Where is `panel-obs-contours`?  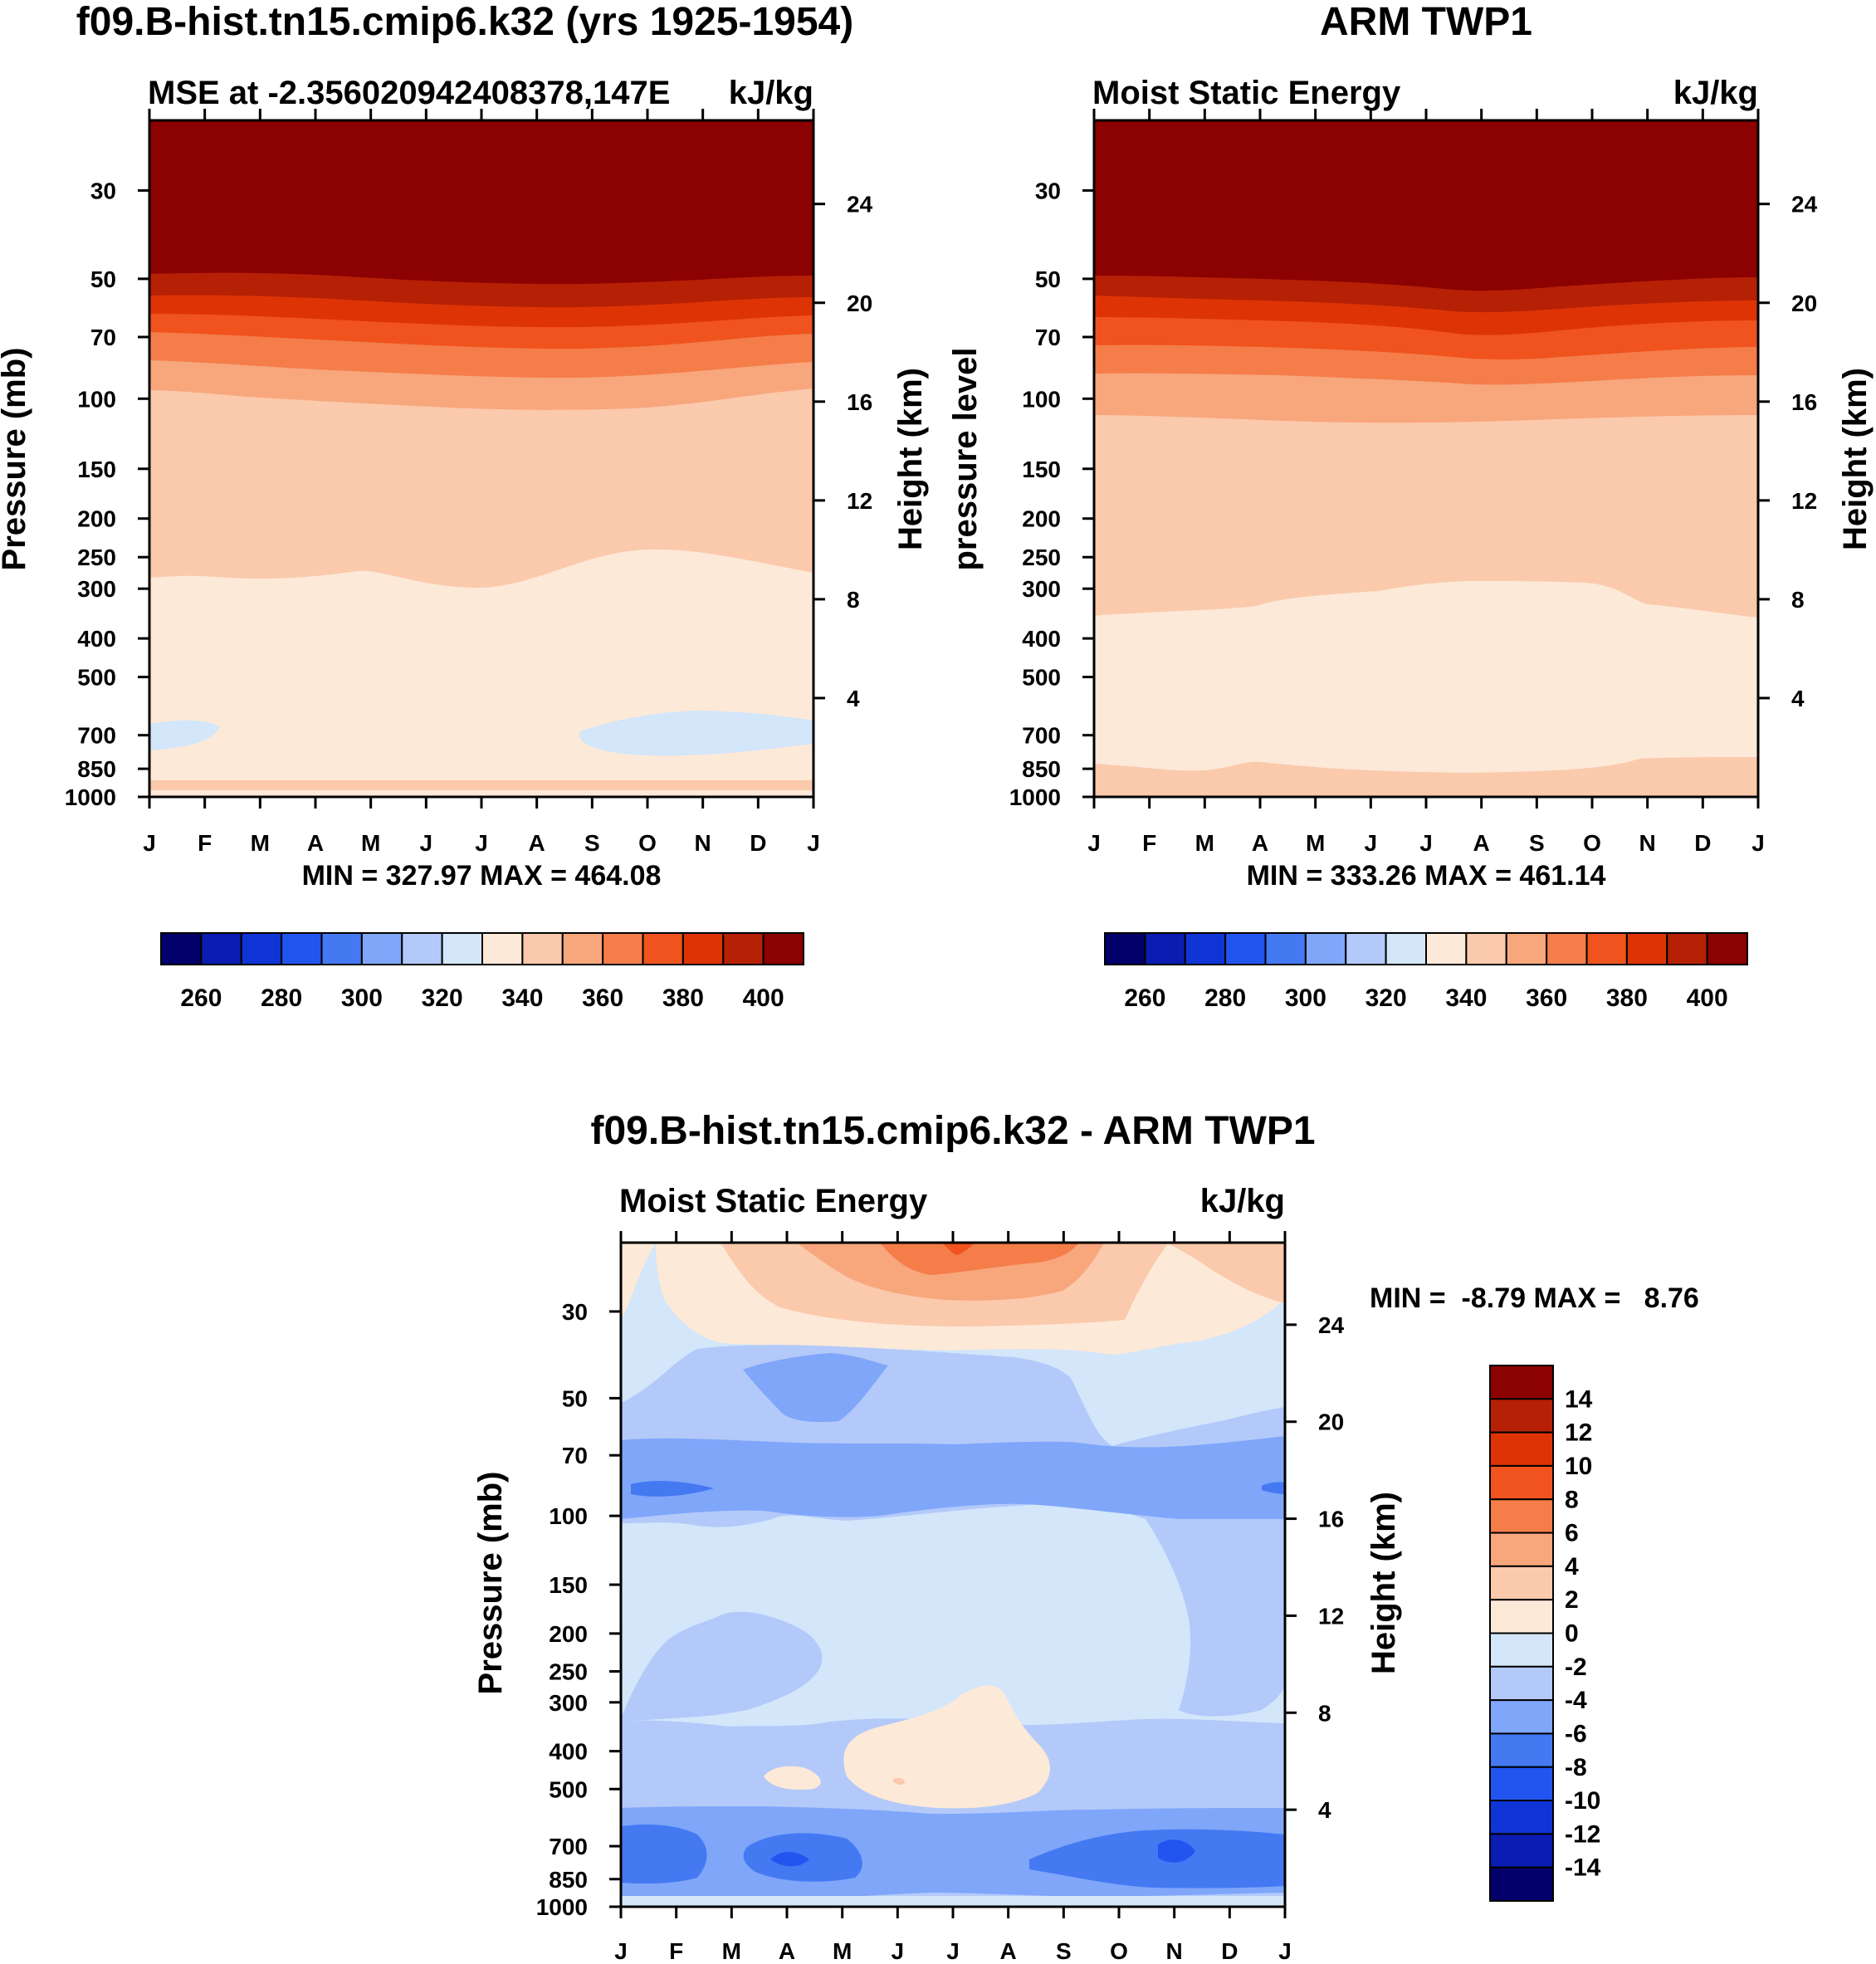 panel-obs-contours is located at coordinates (1426, 458).